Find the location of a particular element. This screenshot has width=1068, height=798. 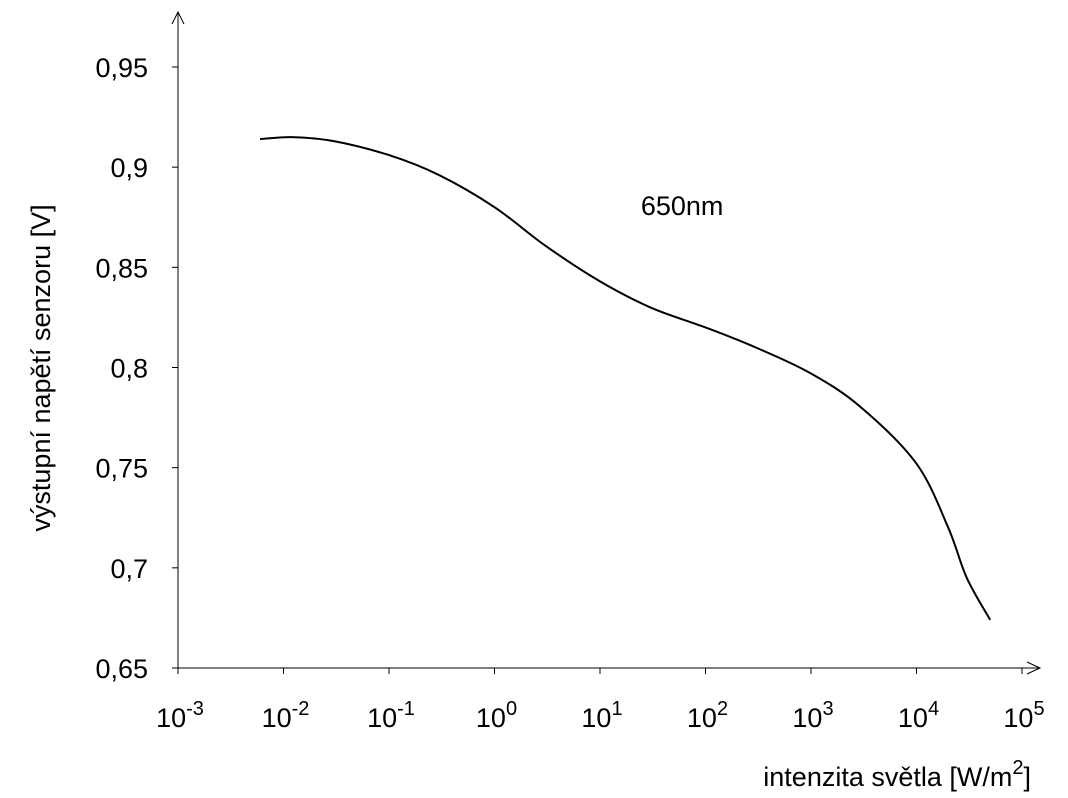

y-axis is located at coordinates (178, 339).